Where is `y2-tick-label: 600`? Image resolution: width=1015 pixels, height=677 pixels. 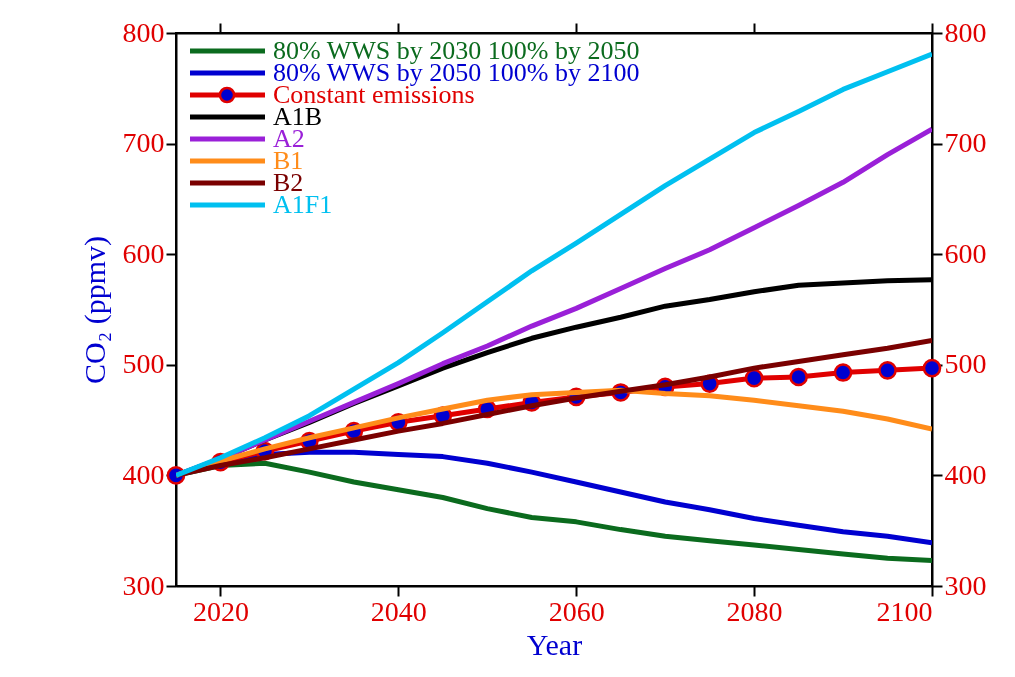
y2-tick-label: 600 is located at coordinates (965, 253).